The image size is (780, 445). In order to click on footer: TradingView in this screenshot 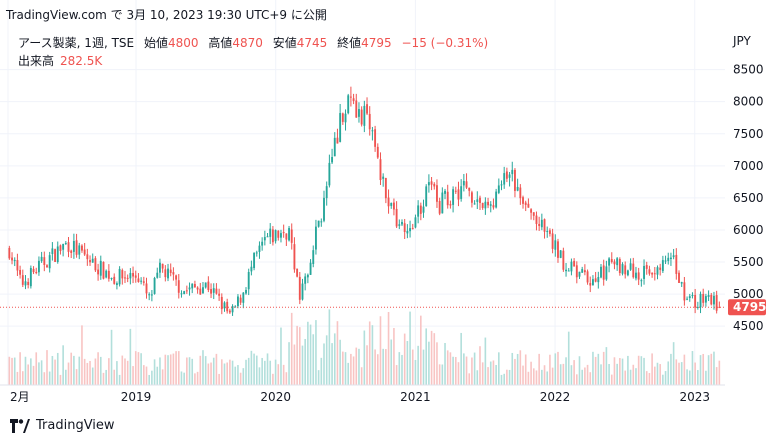, I will do `click(62, 425)`.